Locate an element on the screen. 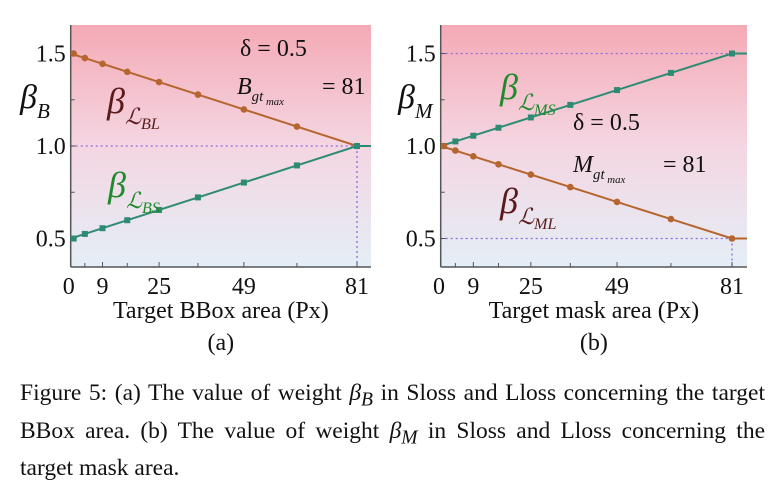  annotation-max: Bgt max is located at coordinates (260, 91).